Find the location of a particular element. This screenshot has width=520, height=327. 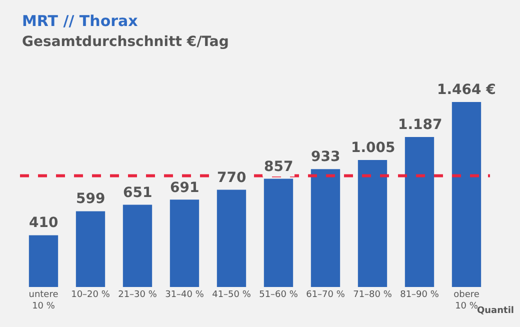

data-label: 410 is located at coordinates (43, 223).